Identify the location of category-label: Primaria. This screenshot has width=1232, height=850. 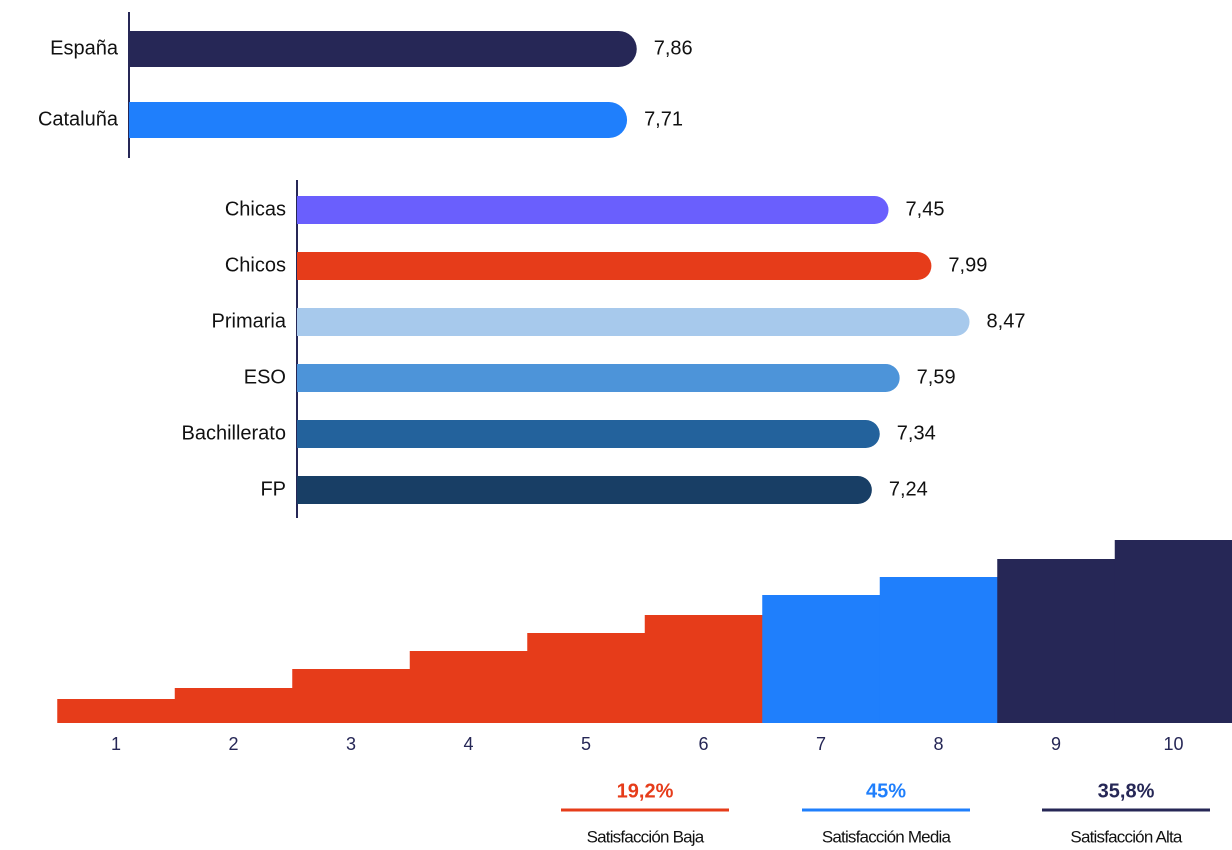
(249, 321).